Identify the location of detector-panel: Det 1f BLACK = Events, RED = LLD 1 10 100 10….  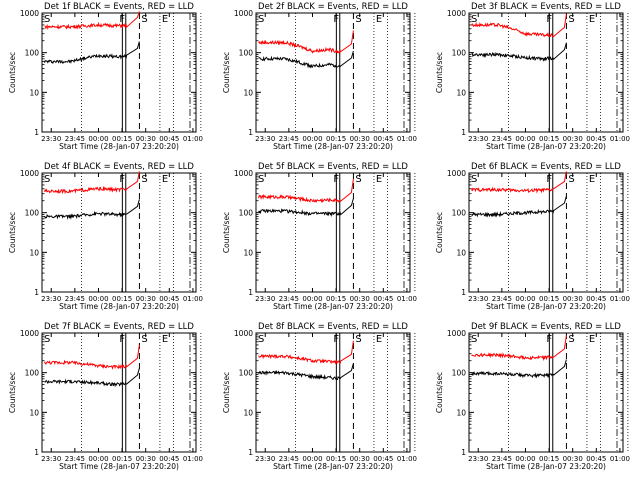
(105, 76).